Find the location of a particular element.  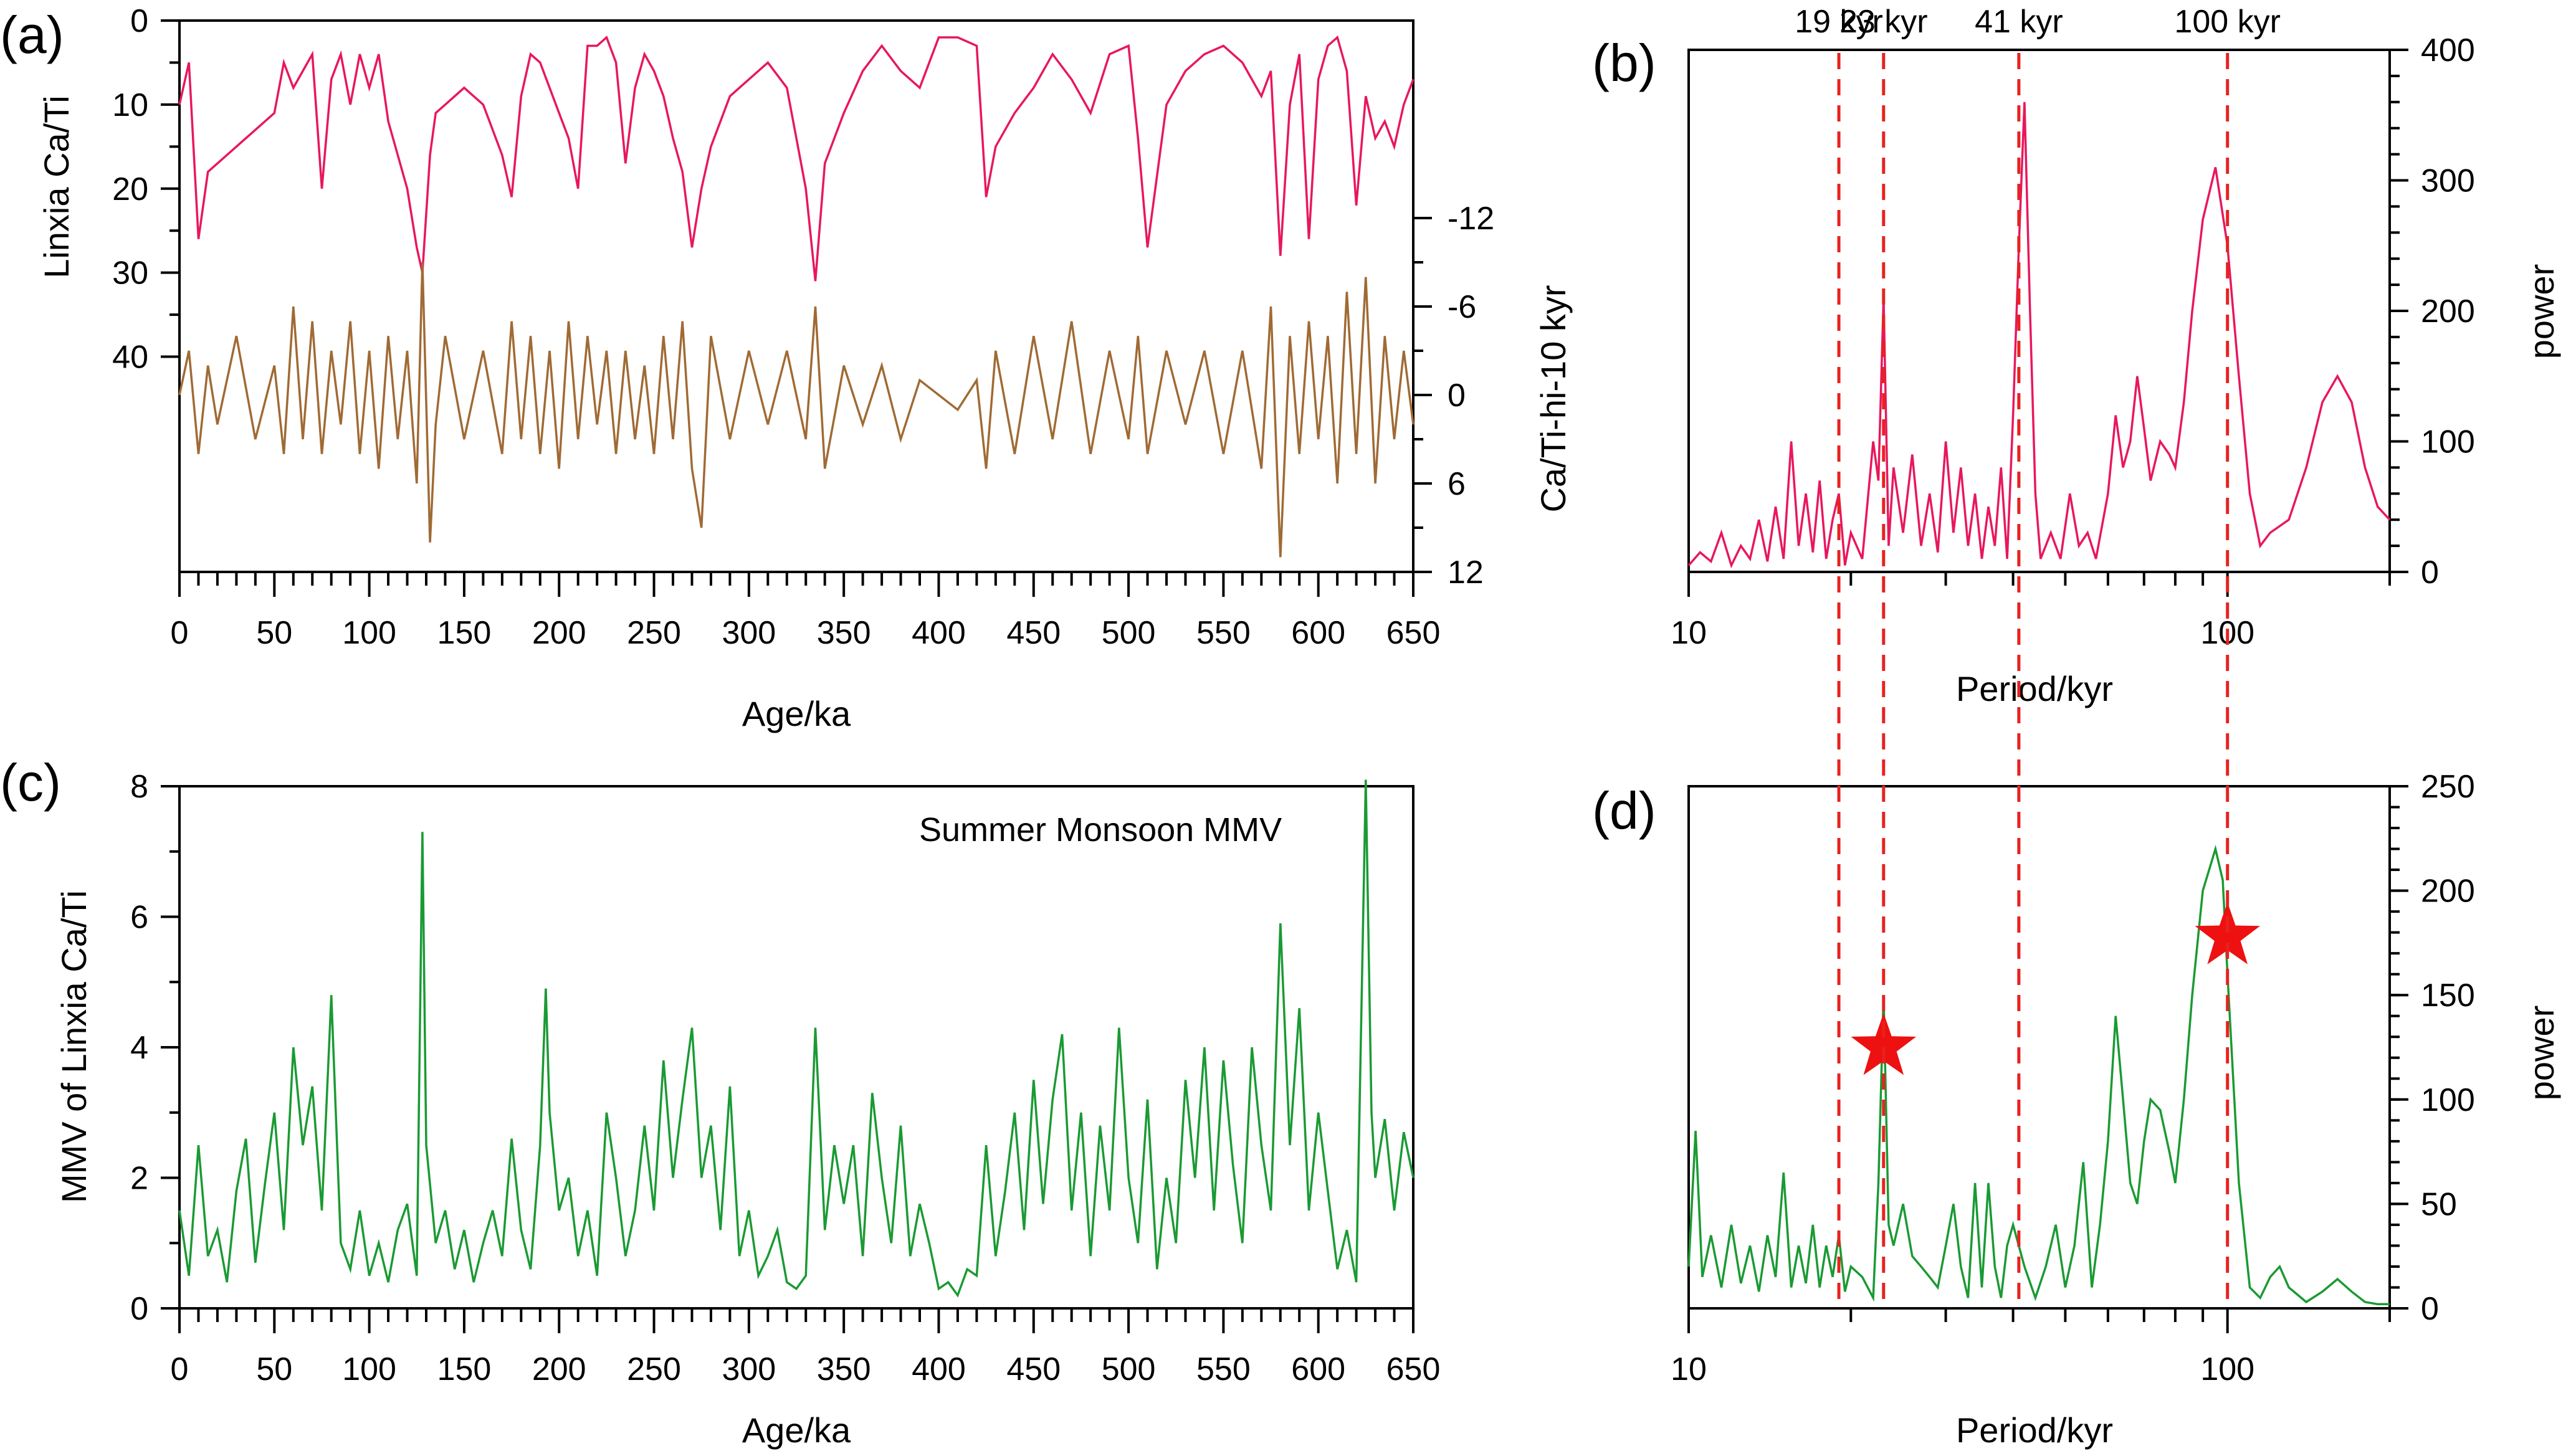

panel-c-ylabel: MMV of Linxia Ca/Ti is located at coordinates (73, 1046).